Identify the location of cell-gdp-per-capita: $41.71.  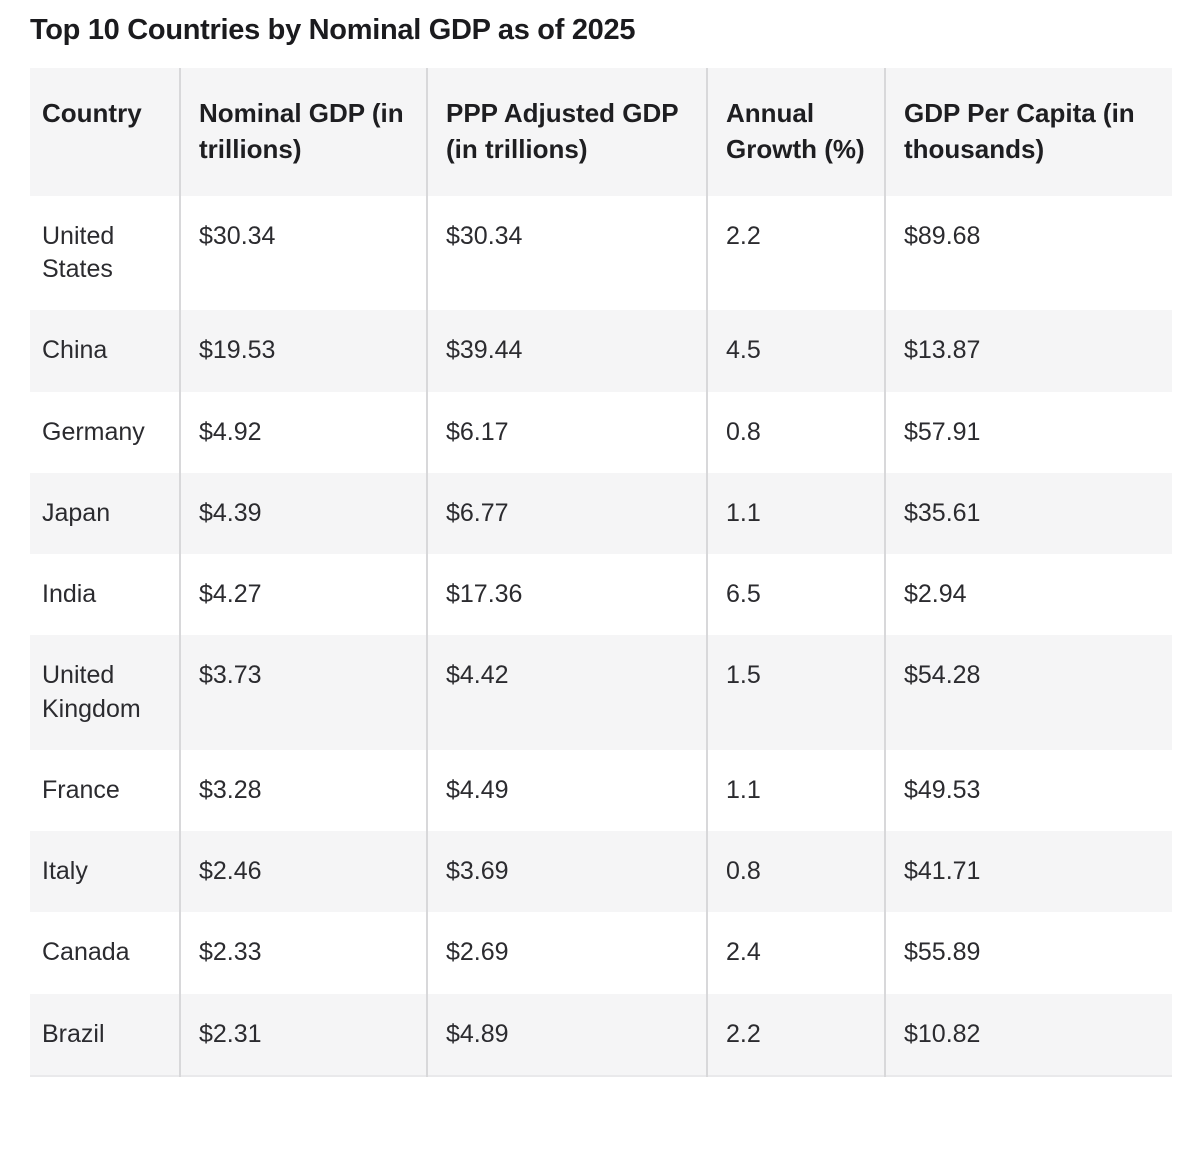
(1028, 872).